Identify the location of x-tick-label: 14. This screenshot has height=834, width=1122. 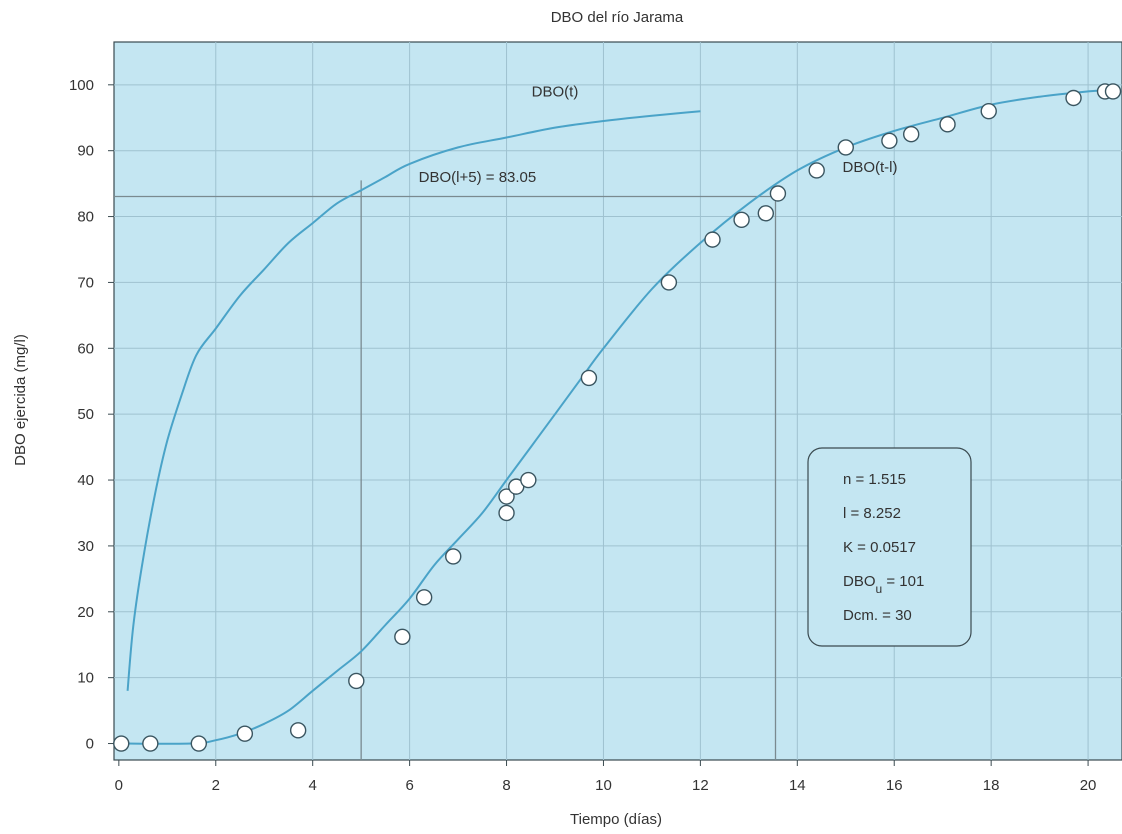
(797, 785).